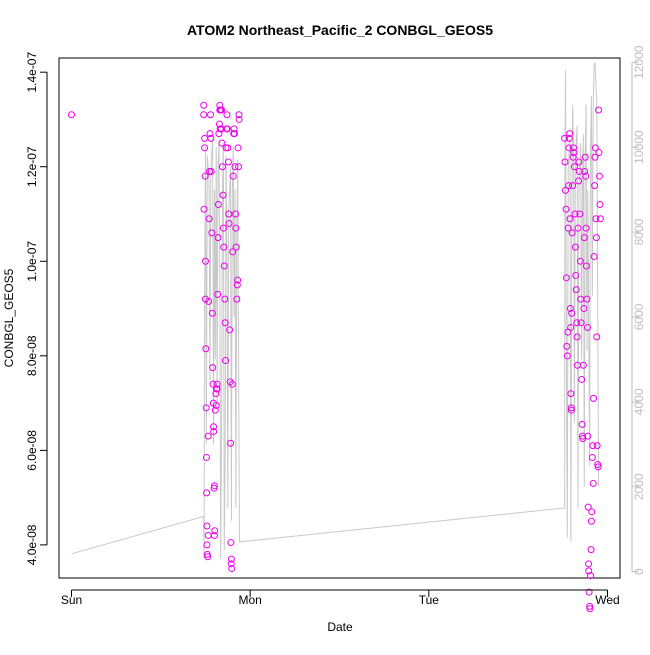 This screenshot has height=655, width=650. Describe the element at coordinates (32, 544) in the screenshot. I see `y-left-tick-label-0: 4.0e-08` at that location.